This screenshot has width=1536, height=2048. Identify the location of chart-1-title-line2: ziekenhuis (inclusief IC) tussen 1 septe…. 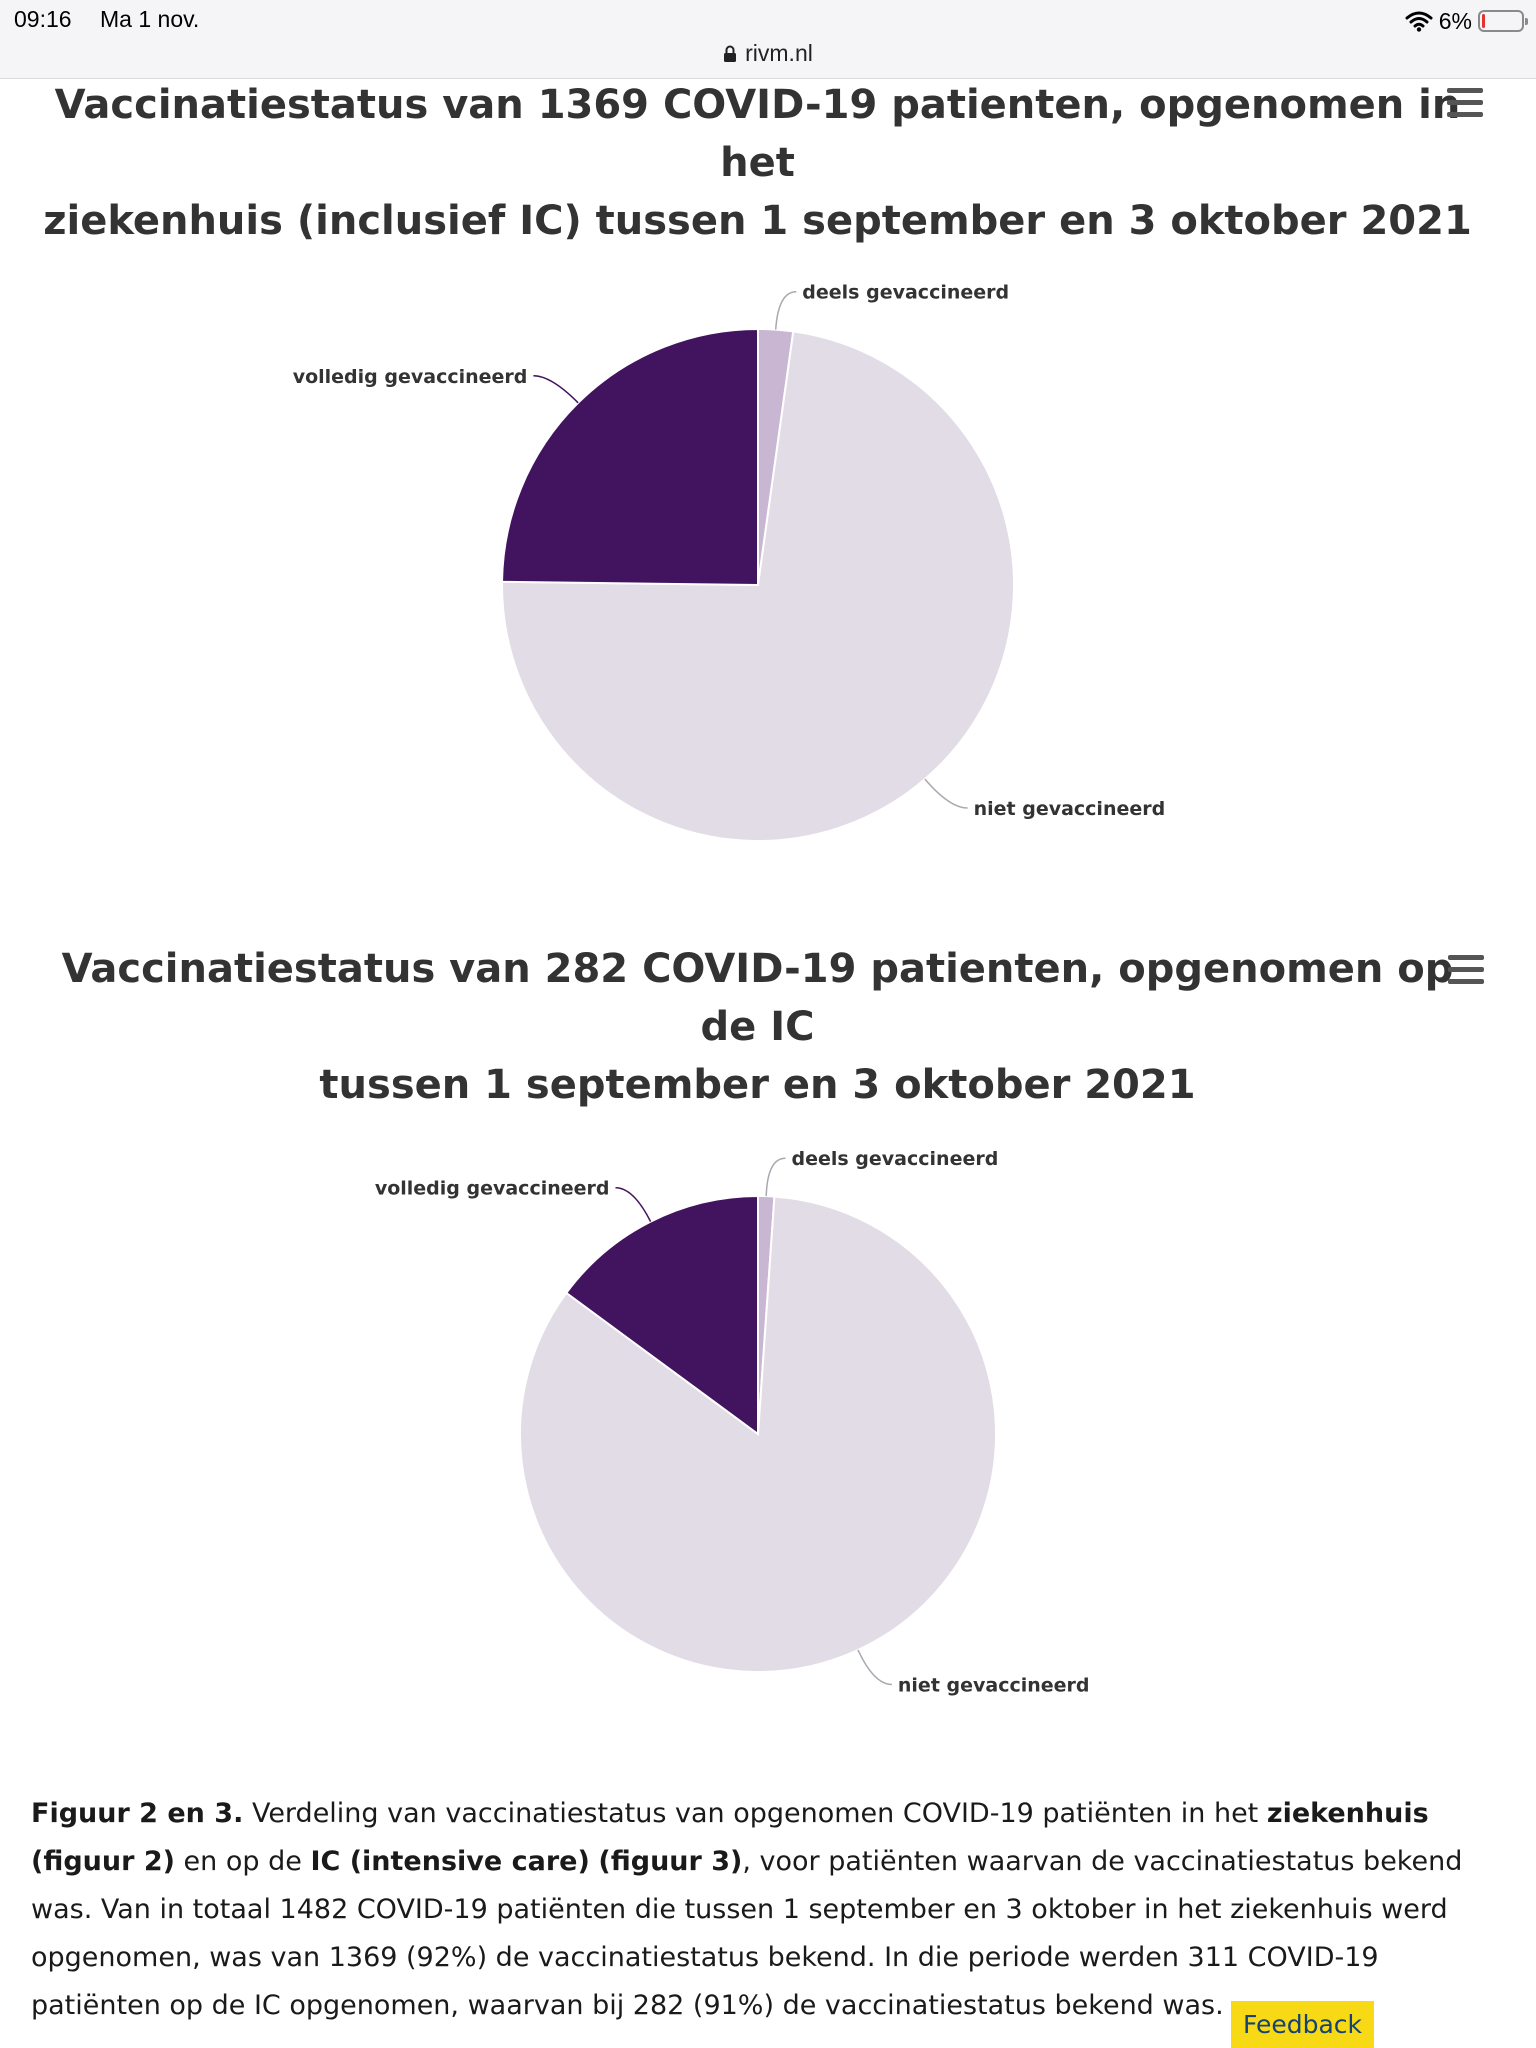
(757, 221).